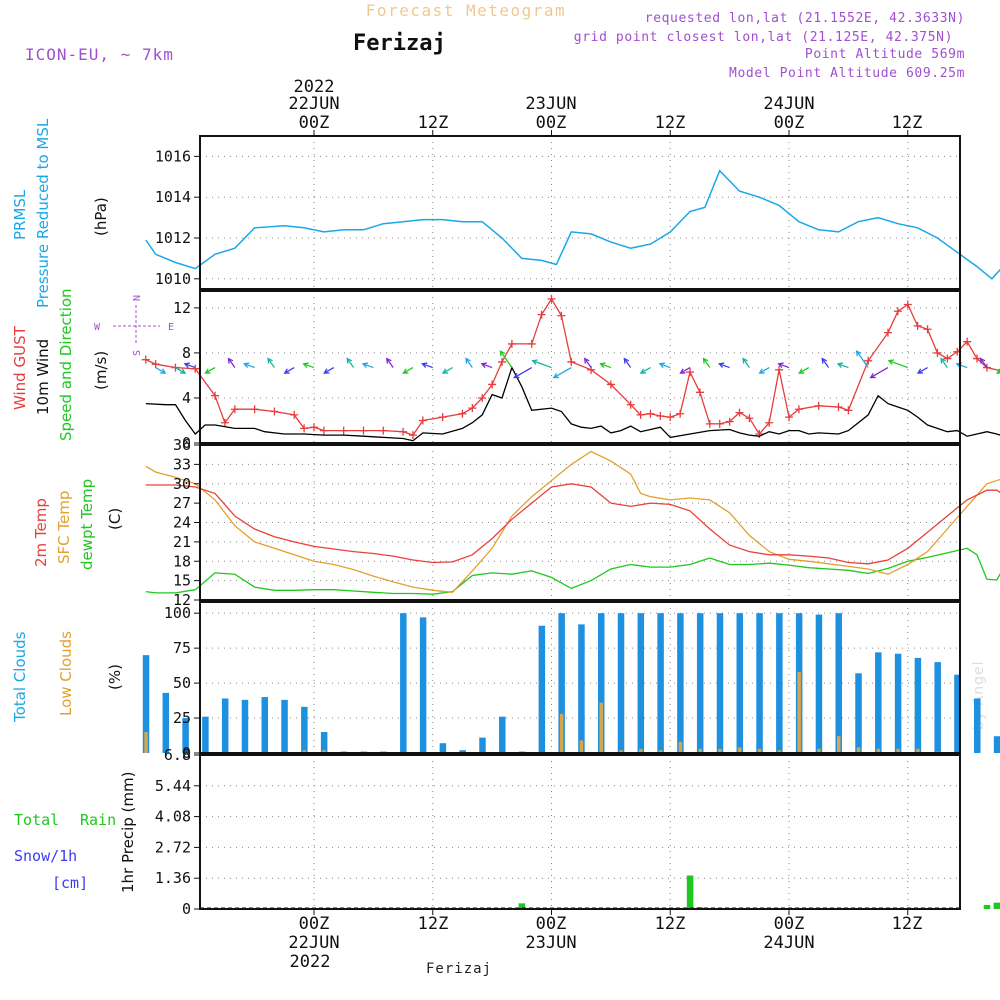 The height and width of the screenshot is (1000, 1000). What do you see at coordinates (20, 677) in the screenshot?
I see `total-clouds-label: Total Clouds` at bounding box center [20, 677].